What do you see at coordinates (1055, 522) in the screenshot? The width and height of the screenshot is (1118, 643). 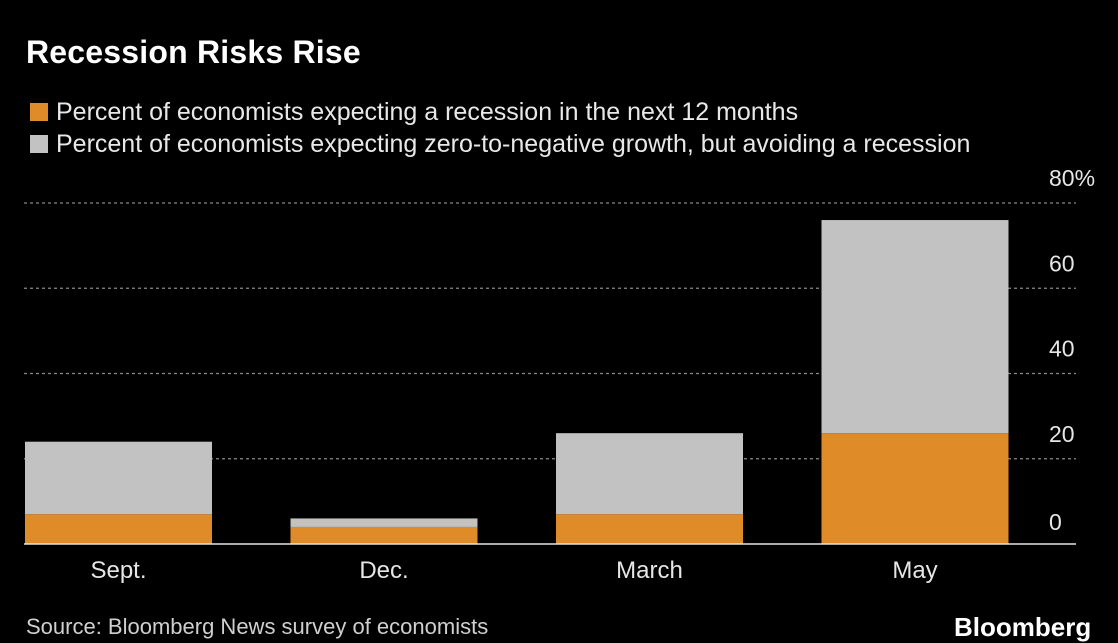 I see `y-tick-label: 0` at bounding box center [1055, 522].